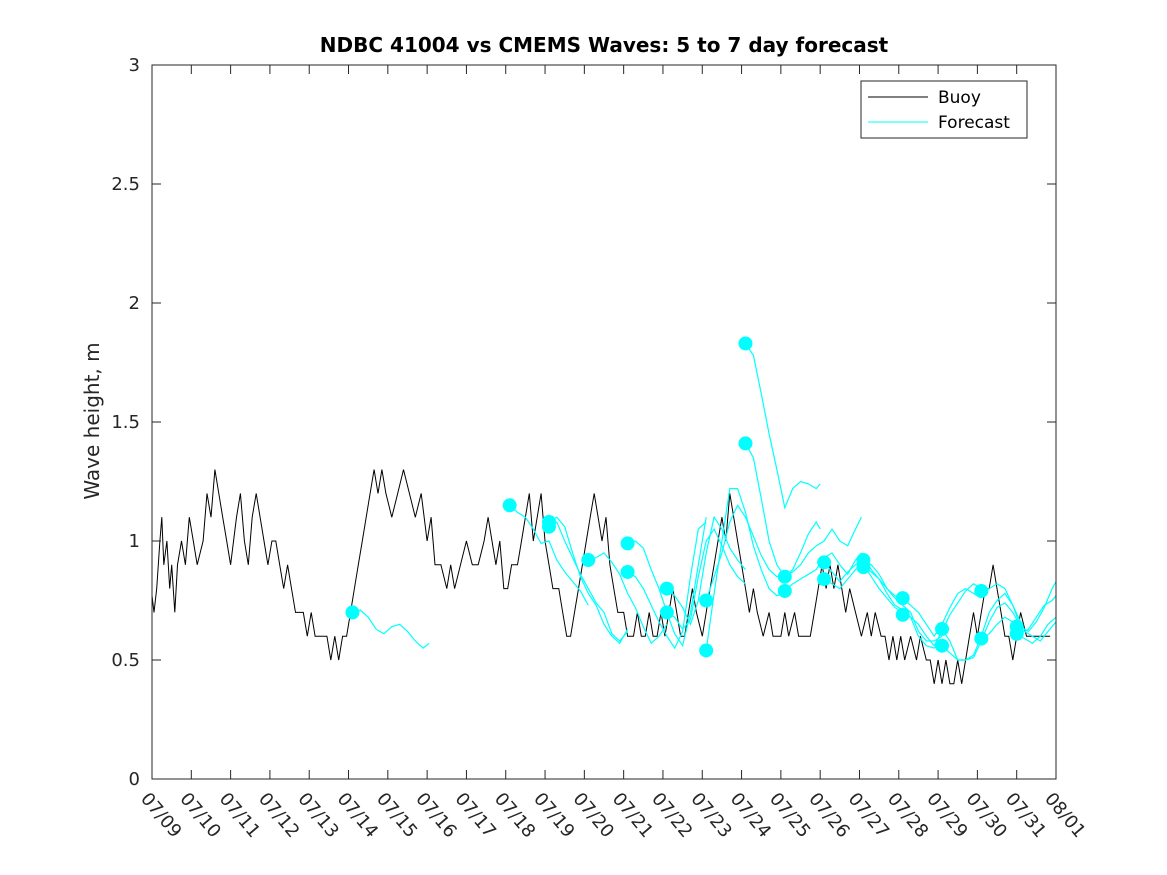 This screenshot has width=1167, height=875. I want to click on y-tick-label: 0, so click(134, 779).